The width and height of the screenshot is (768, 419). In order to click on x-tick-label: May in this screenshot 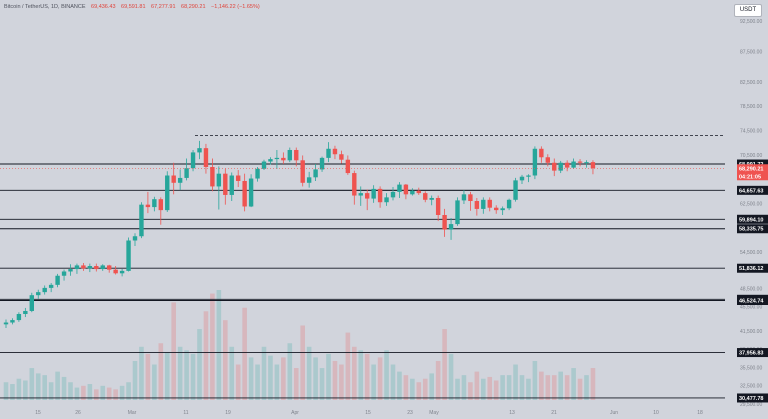, I will do `click(434, 413)`.